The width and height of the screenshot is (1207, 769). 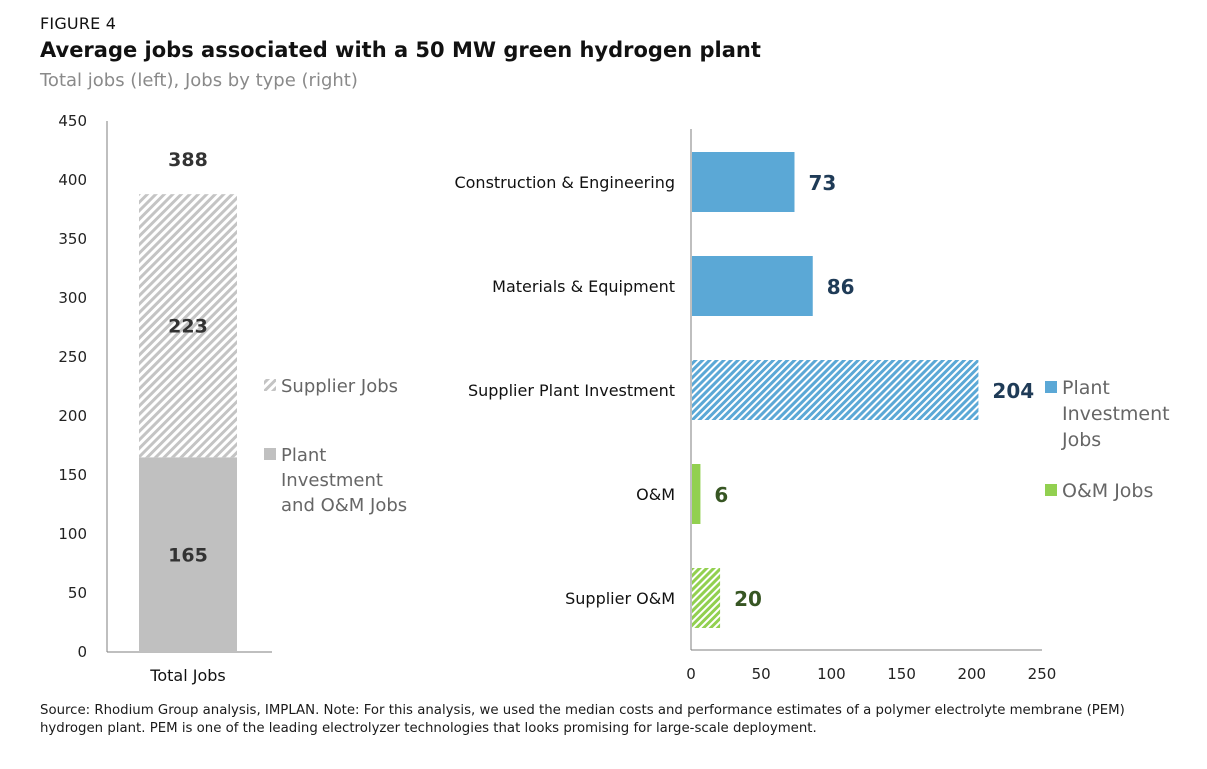 I want to click on data-label: 73, so click(x=822, y=183).